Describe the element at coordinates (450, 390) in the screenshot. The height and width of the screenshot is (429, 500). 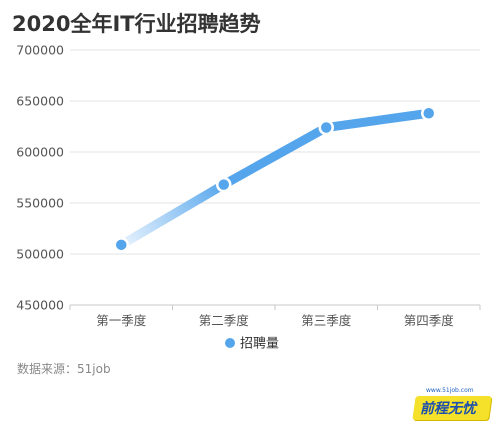
I see `logo-url: www.51job.com` at that location.